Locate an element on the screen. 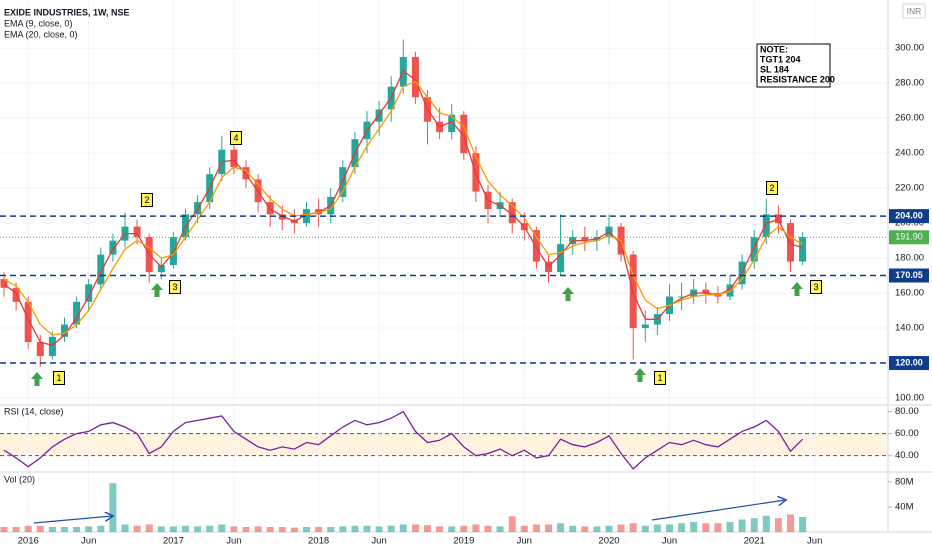 The width and height of the screenshot is (932, 550). currency-badge is located at coordinates (914, 11).